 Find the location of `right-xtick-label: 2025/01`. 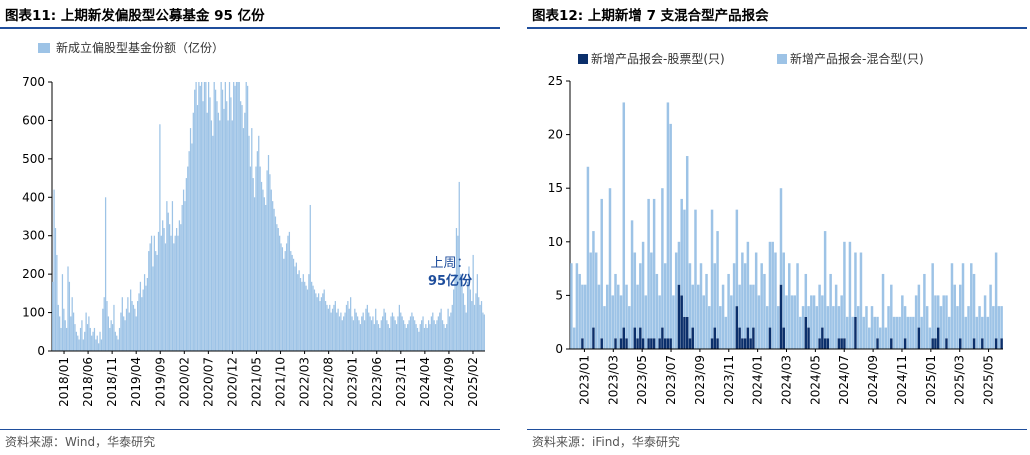

right-xtick-label: 2025/01 is located at coordinates (931, 380).